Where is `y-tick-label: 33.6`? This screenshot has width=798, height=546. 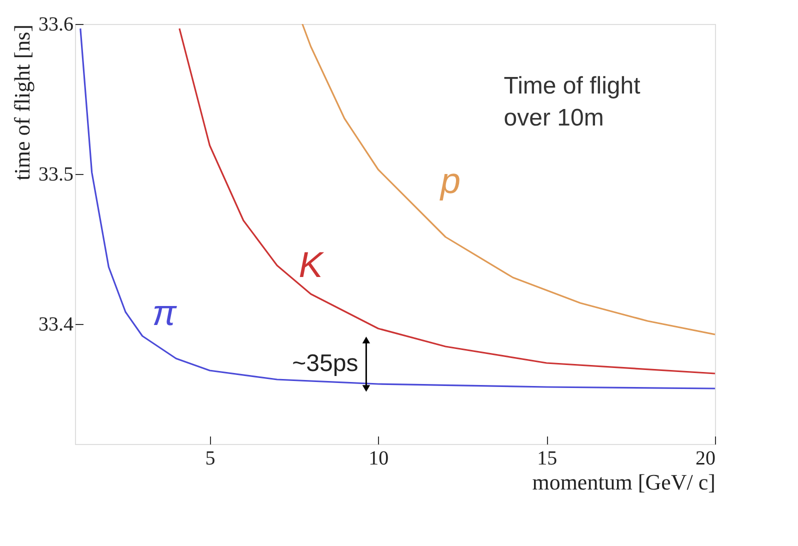
y-tick-label: 33.6 is located at coordinates (56, 25).